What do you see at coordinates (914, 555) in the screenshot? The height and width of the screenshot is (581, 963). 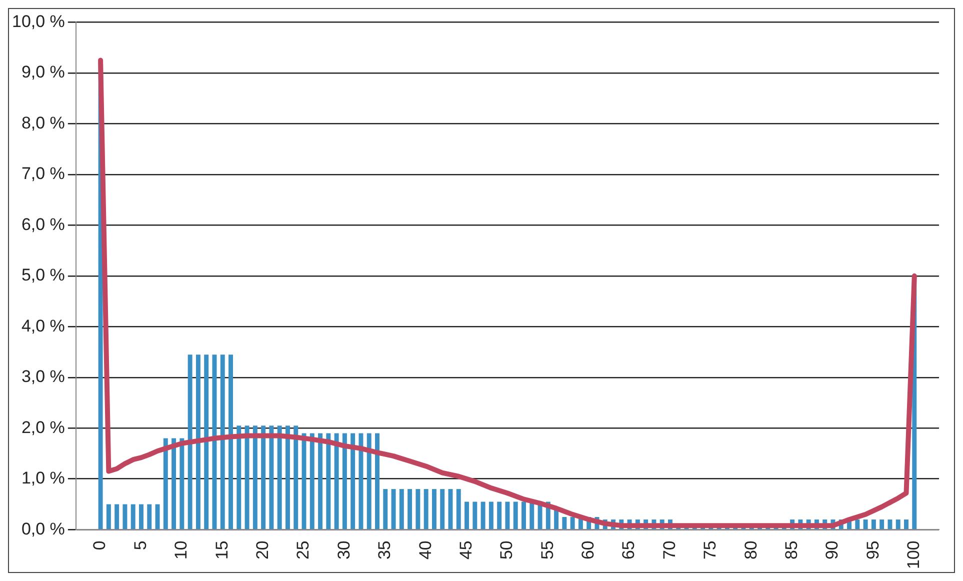 I see `x-tick-label: 100` at bounding box center [914, 555].